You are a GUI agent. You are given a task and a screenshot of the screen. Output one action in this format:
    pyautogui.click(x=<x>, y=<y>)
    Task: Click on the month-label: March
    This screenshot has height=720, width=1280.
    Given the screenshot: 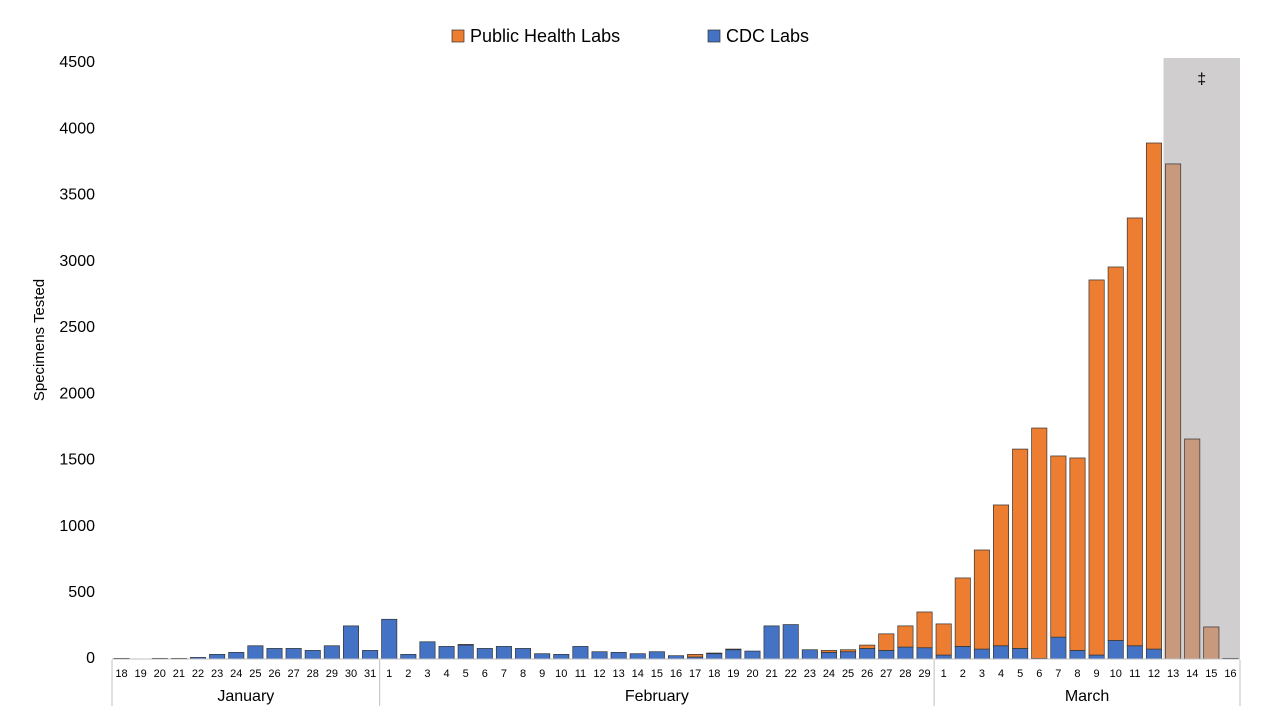 What is the action you would take?
    pyautogui.click(x=1087, y=696)
    